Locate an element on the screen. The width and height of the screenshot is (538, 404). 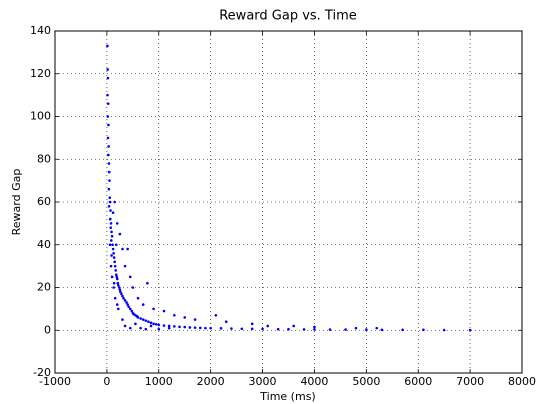
y-tick-label: 80 is located at coordinates (44, 158).